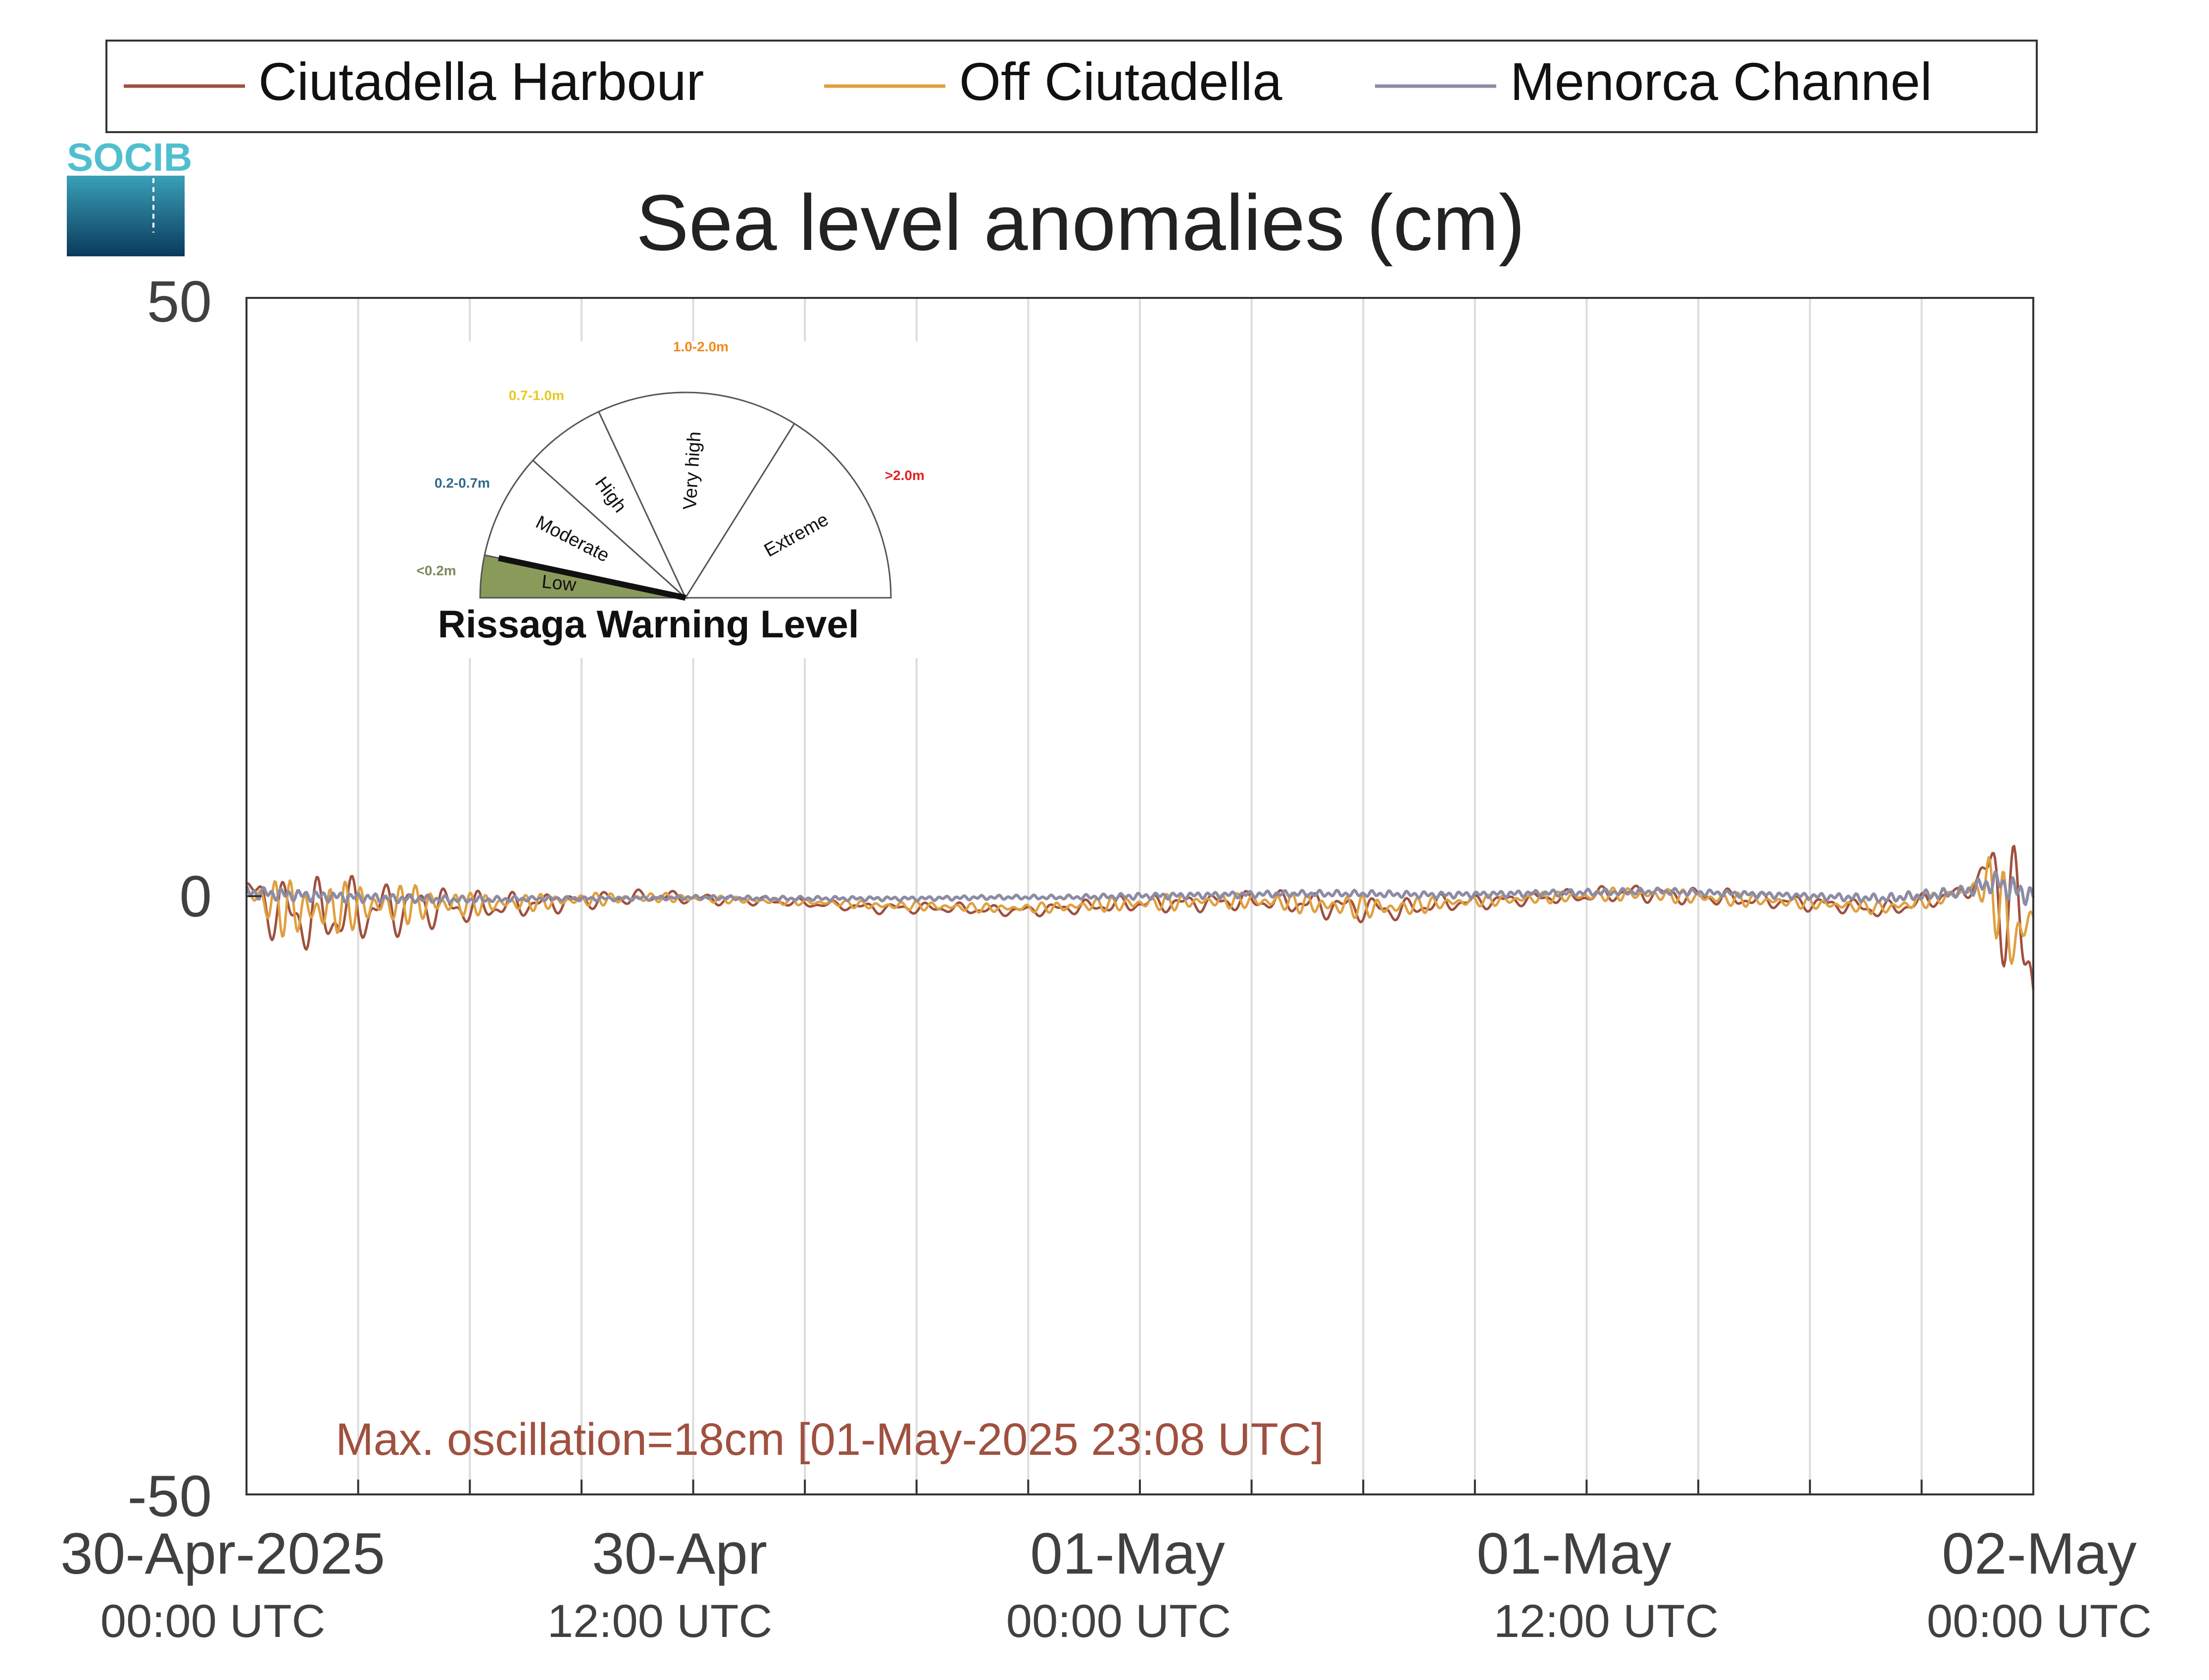  Describe the element at coordinates (462, 484) in the screenshot. I see `gauge-range-label: 0.2-0.7m` at that location.